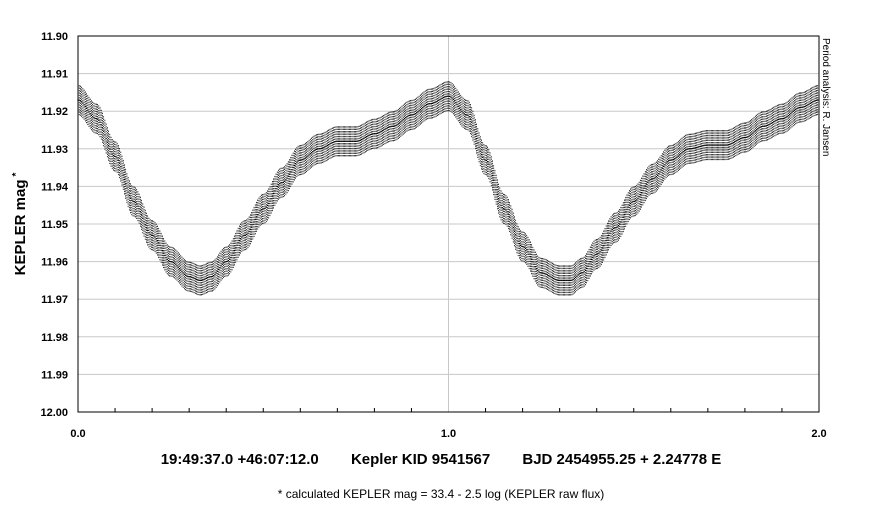  I want to click on y-axis-label-text: KEPLER mag, so click(20, 228).